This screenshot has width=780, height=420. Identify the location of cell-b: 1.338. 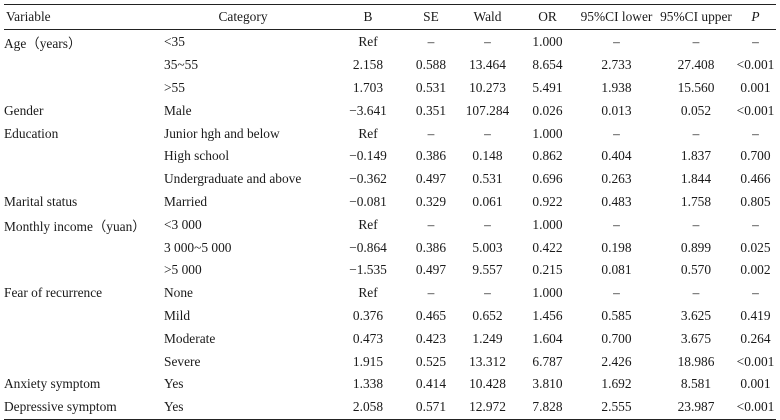
(368, 384).